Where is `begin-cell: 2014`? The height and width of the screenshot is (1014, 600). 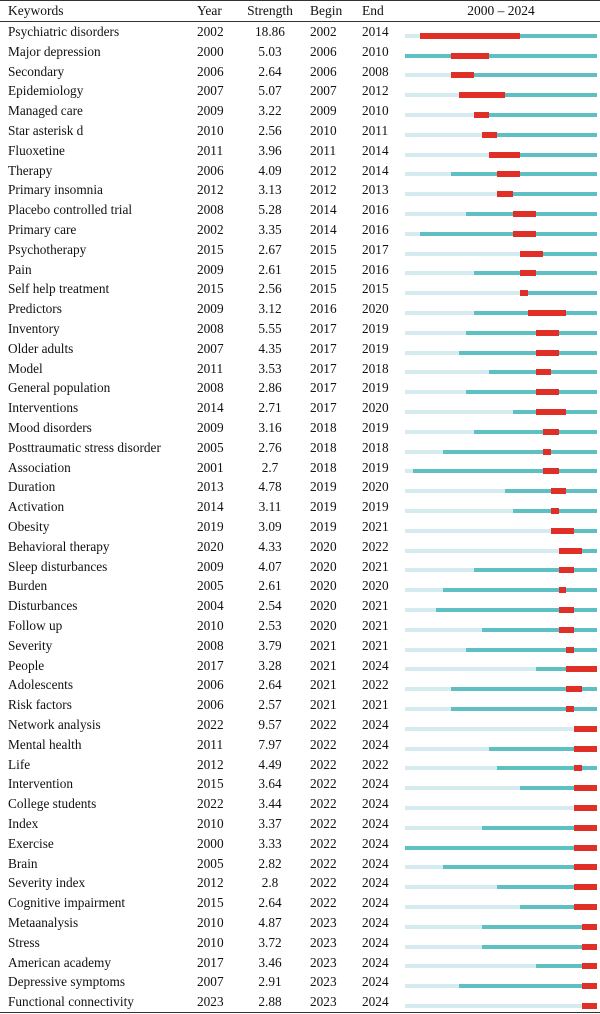 begin-cell: 2014 is located at coordinates (323, 210).